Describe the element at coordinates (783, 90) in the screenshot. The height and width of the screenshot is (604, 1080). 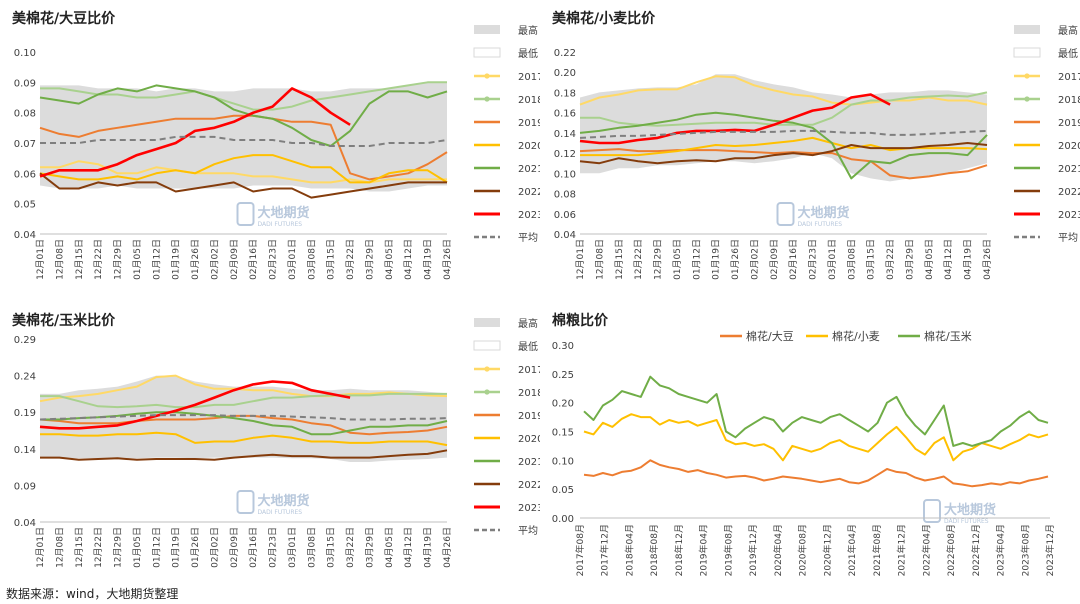
I see `series-line-2017` at that location.